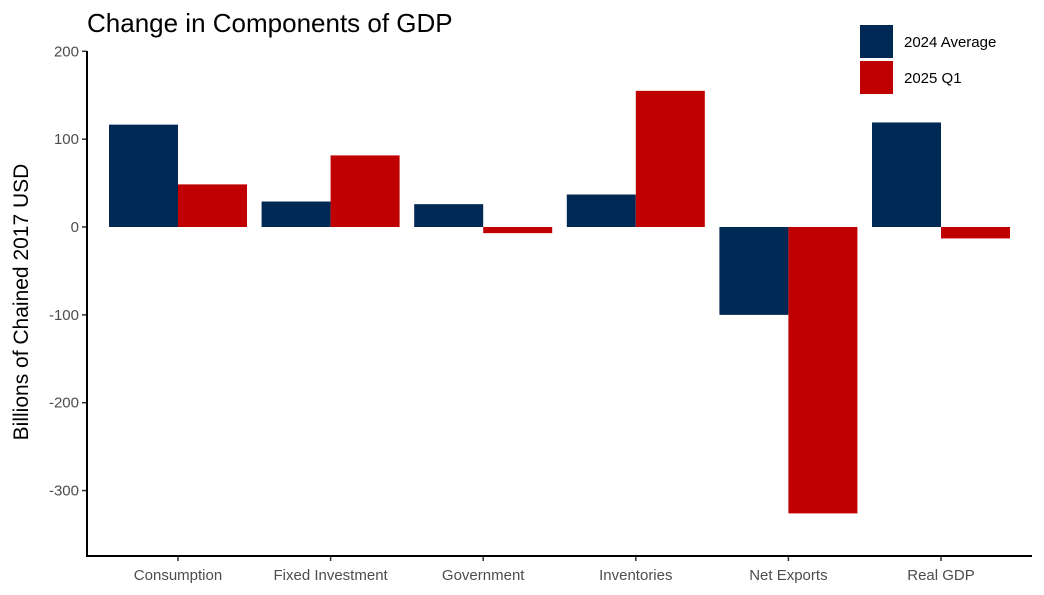 This screenshot has width=1044, height=595. I want to click on bar-fixed-investment-2025-q1, so click(365, 191).